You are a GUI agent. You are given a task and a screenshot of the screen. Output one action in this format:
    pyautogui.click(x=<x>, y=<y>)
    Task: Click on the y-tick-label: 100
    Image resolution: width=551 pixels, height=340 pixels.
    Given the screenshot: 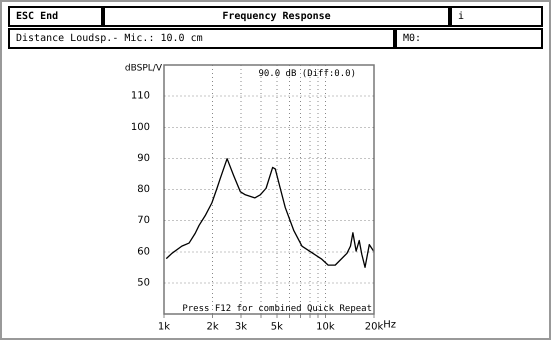 What is the action you would take?
    pyautogui.click(x=140, y=127)
    